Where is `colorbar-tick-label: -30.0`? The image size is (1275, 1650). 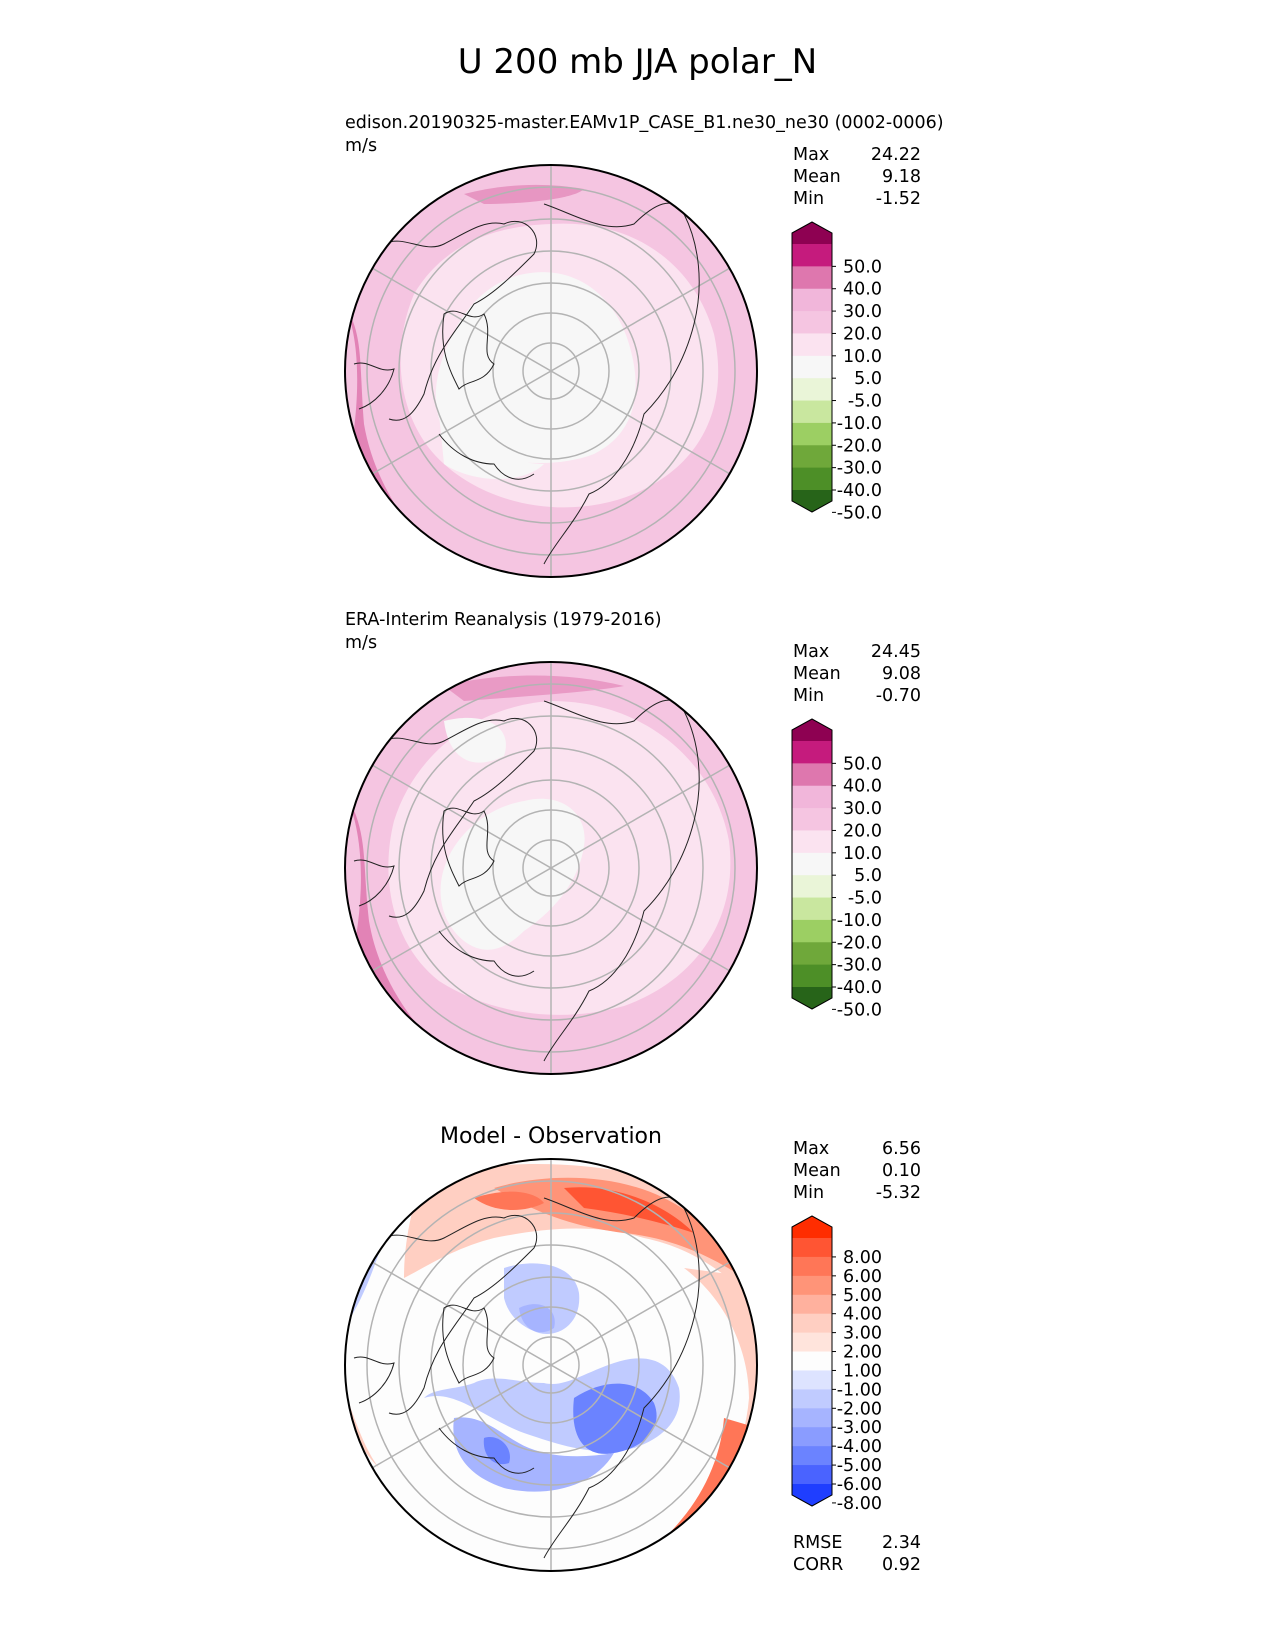
colorbar-tick-label: -30.0 is located at coordinates (859, 966).